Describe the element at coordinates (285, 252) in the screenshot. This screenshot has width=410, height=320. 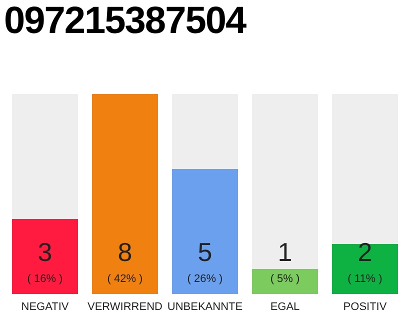
I see `data-label: 1` at that location.